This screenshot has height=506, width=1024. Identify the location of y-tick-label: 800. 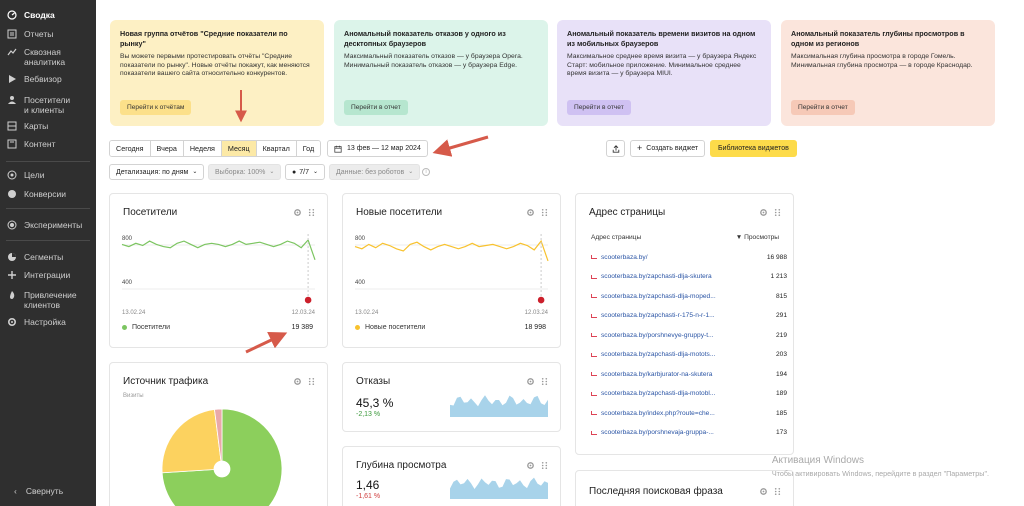
(127, 239).